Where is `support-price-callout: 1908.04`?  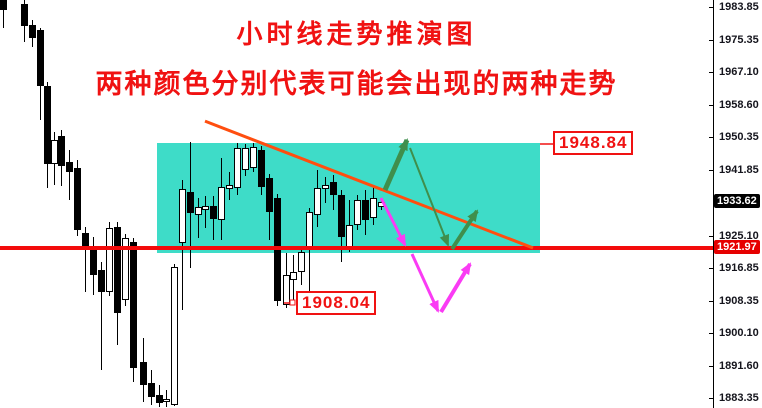
support-price-callout: 1908.04 is located at coordinates (336, 303).